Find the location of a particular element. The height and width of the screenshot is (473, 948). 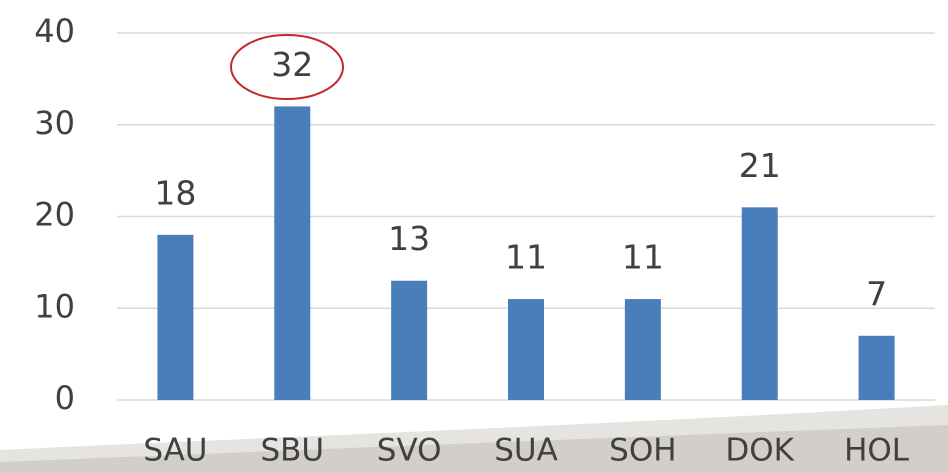

x-tick-label: SAU is located at coordinates (175, 451).